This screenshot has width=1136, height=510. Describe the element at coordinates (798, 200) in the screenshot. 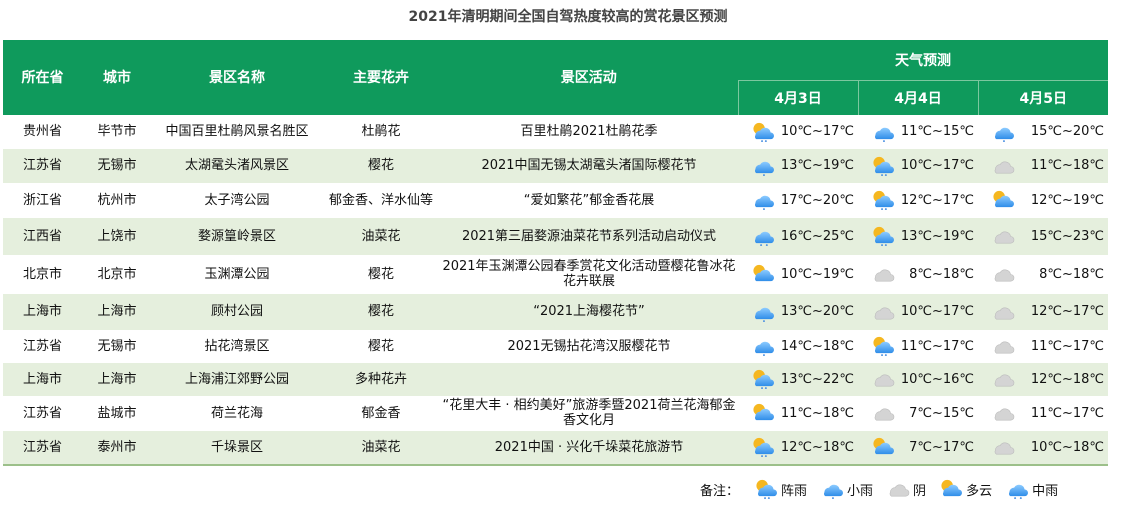

I see `weather-cell: 17℃~20℃` at that location.